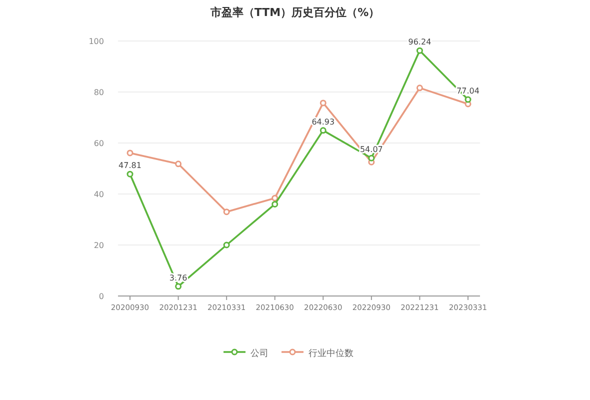 The height and width of the screenshot is (400, 590). I want to click on y-tick-label: 100, so click(96, 41).